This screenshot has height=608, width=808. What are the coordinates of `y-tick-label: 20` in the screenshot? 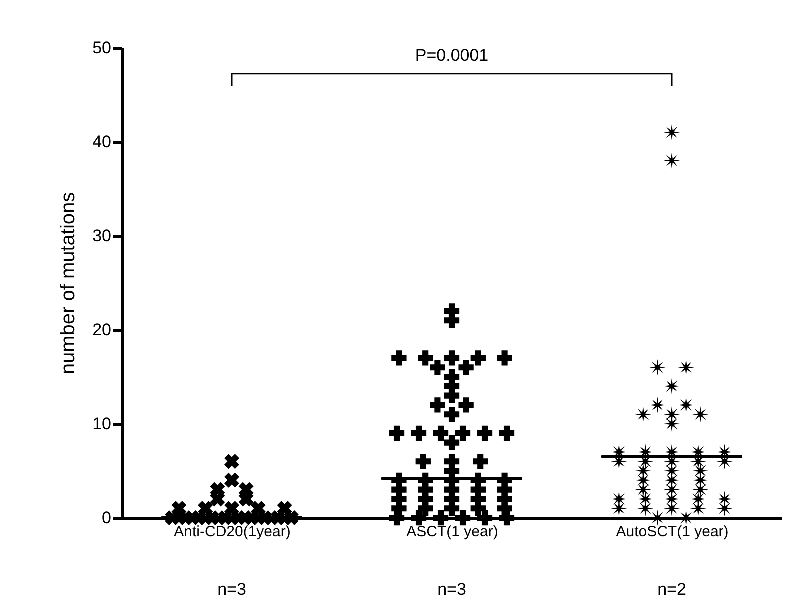 It's located at (102, 330).